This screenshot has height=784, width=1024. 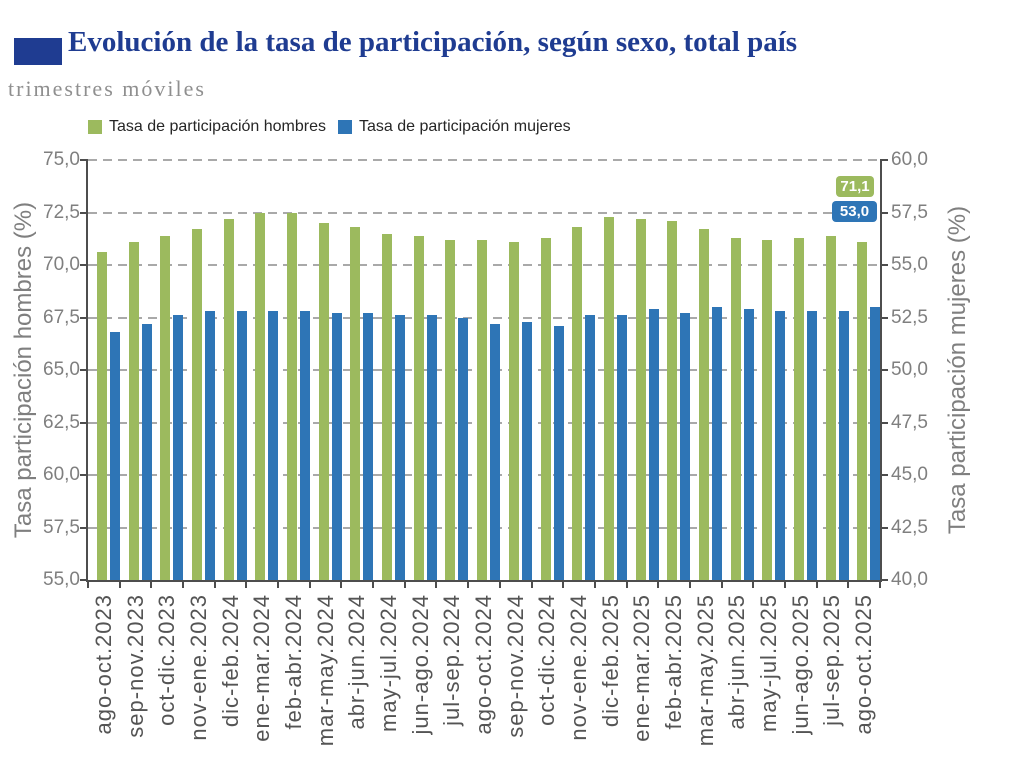 I want to click on right-axis-tick-label: 42,5, so click(x=909, y=527).